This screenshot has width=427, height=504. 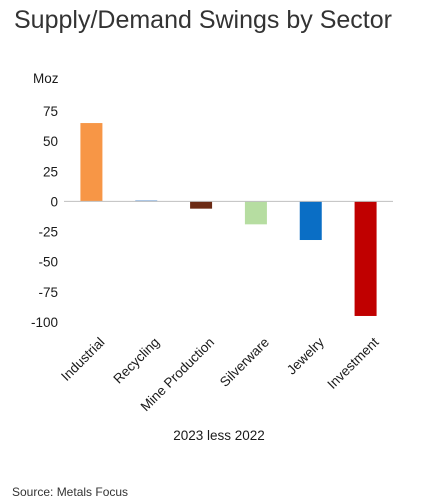 I want to click on category-label: Investment, so click(x=352, y=362).